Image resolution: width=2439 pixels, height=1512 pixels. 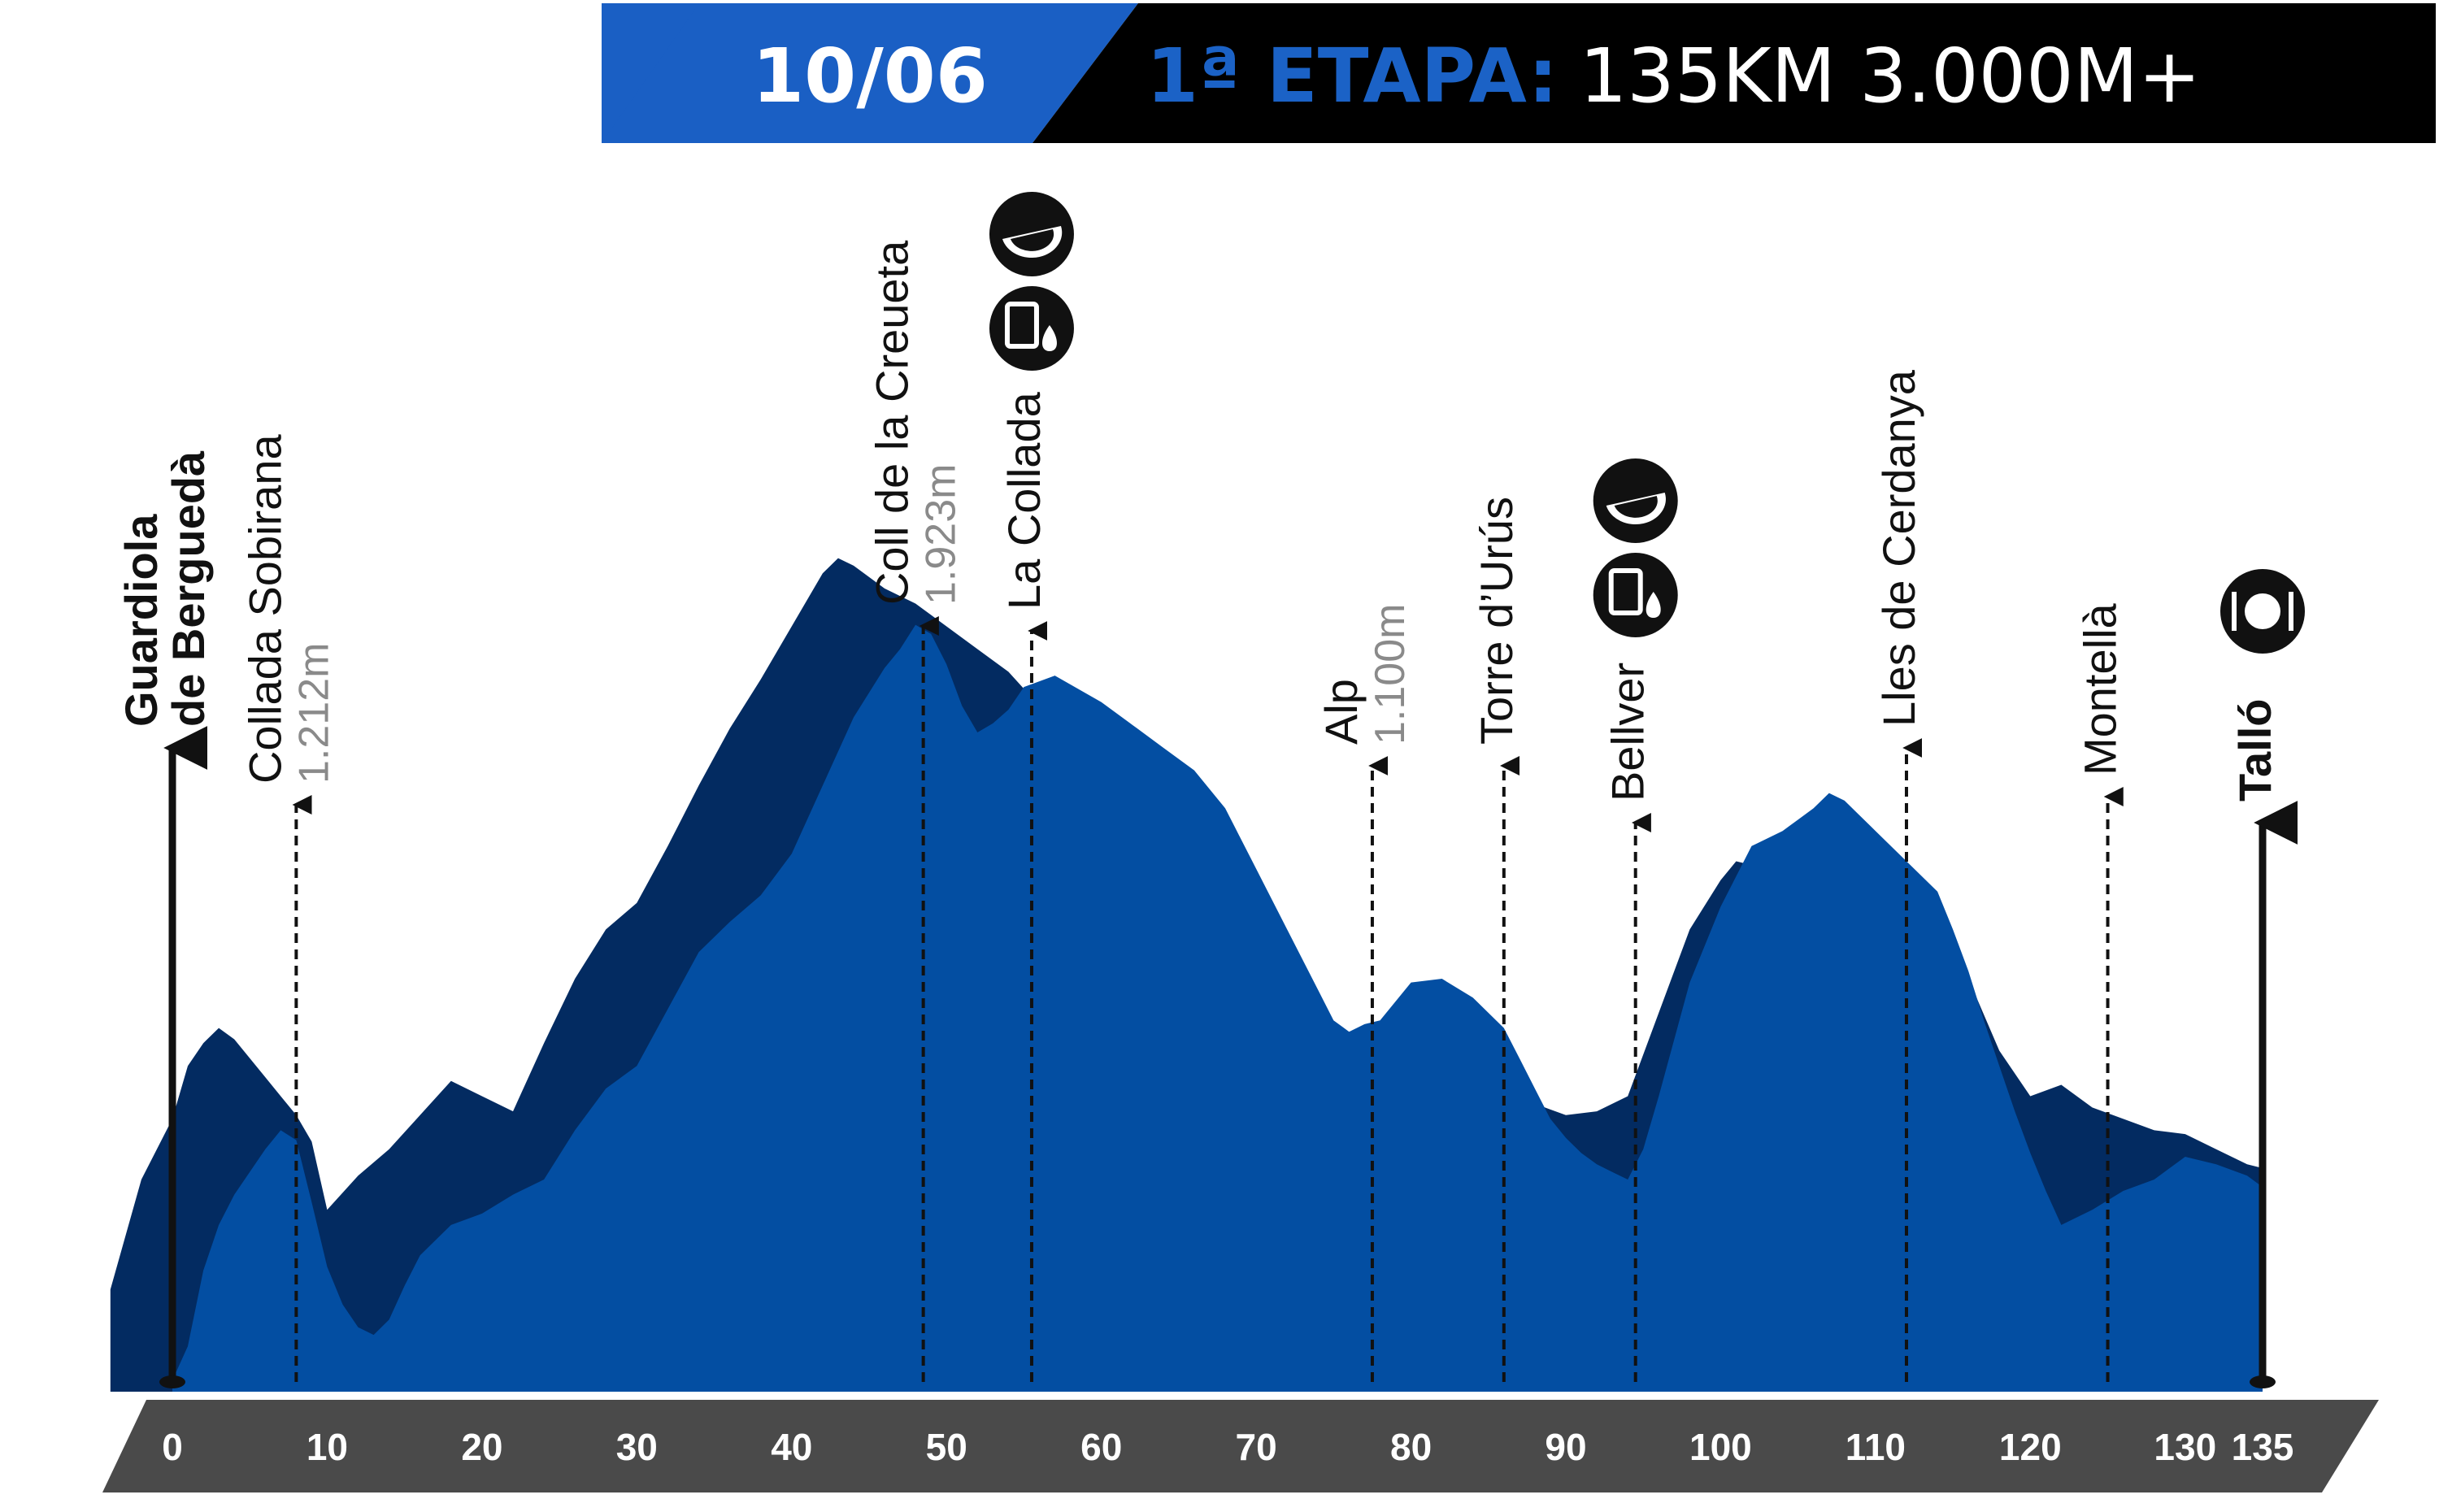 I want to click on axis-tick-40: 40, so click(x=791, y=1447).